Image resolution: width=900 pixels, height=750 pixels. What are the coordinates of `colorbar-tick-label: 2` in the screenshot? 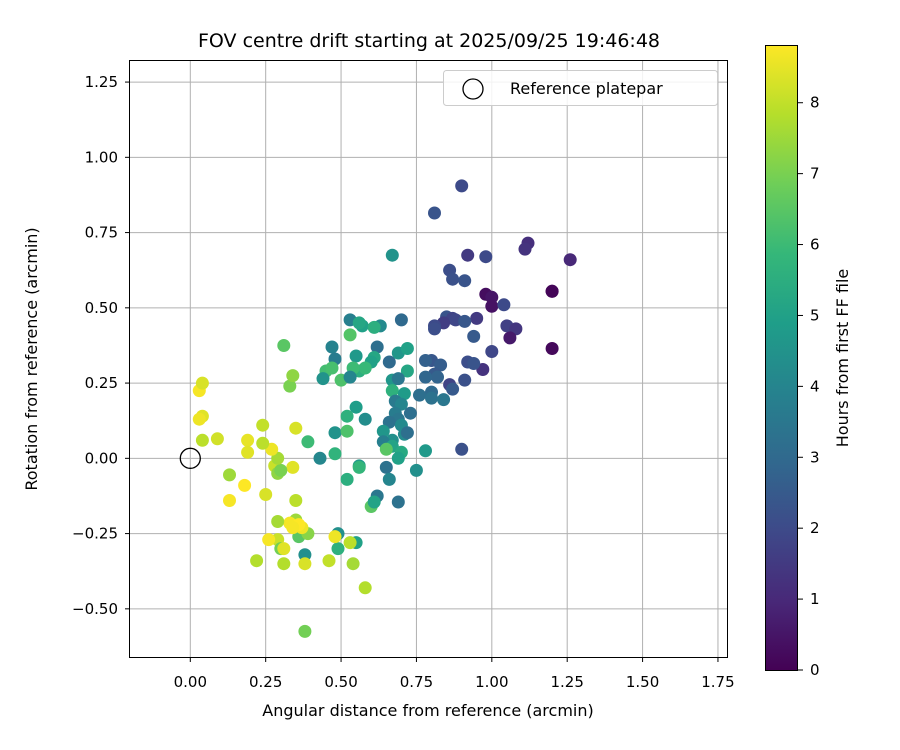 It's located at (815, 528).